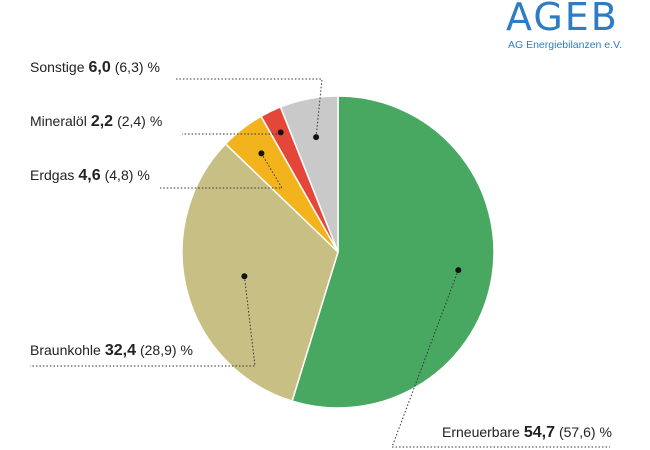 This screenshot has height=450, width=650. I want to click on slice-label-erdgas: Erdgas 4,6 (4,8)%, so click(90, 176).